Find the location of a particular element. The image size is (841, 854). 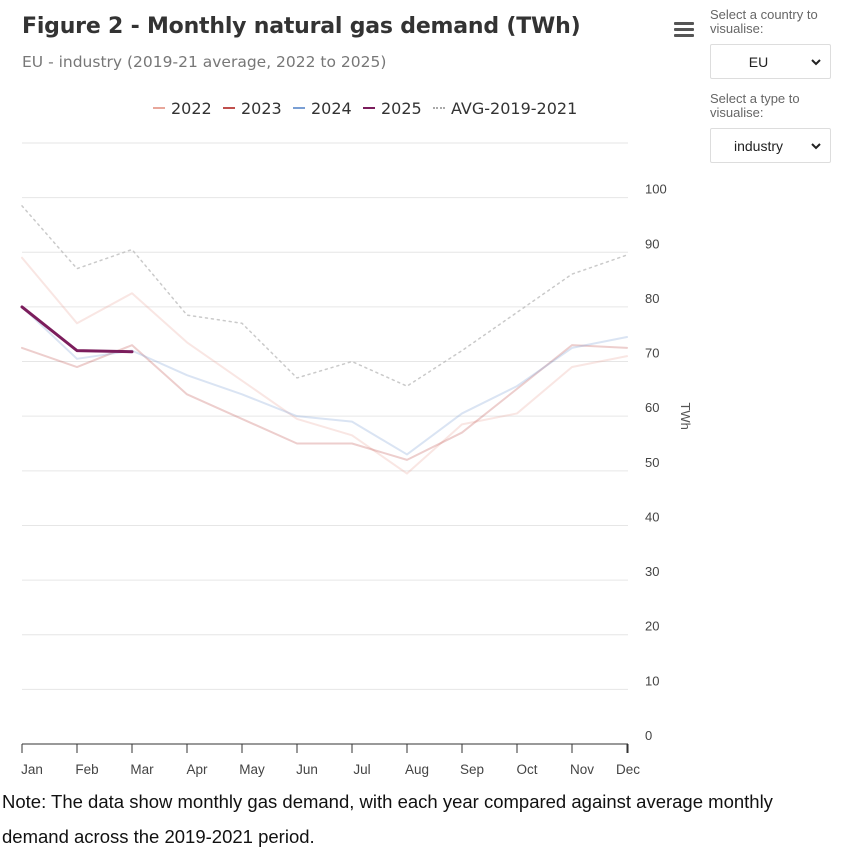

x-tick-label: Dec is located at coordinates (628, 769).